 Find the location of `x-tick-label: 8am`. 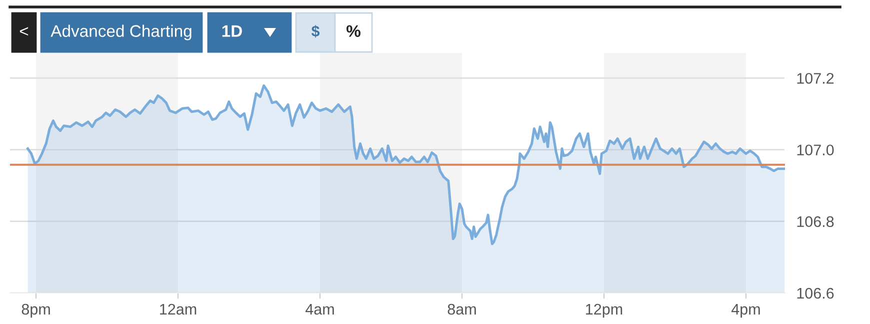

x-tick-label: 8am is located at coordinates (462, 309).